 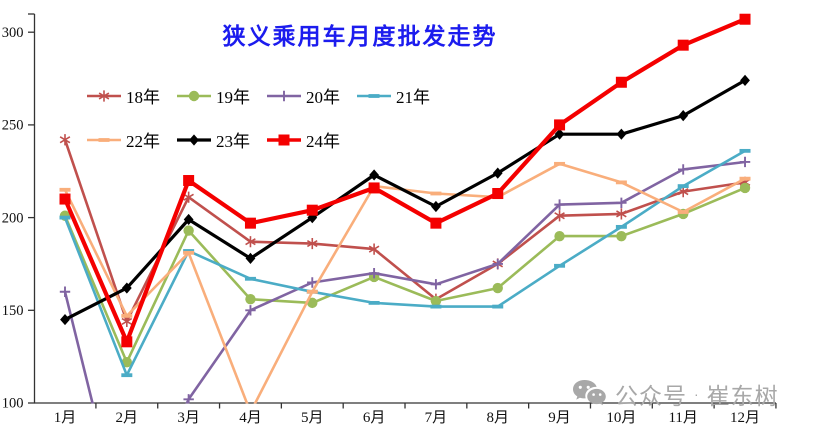 What do you see at coordinates (323, 141) in the screenshot?
I see `legend-label-24年: 24年` at bounding box center [323, 141].